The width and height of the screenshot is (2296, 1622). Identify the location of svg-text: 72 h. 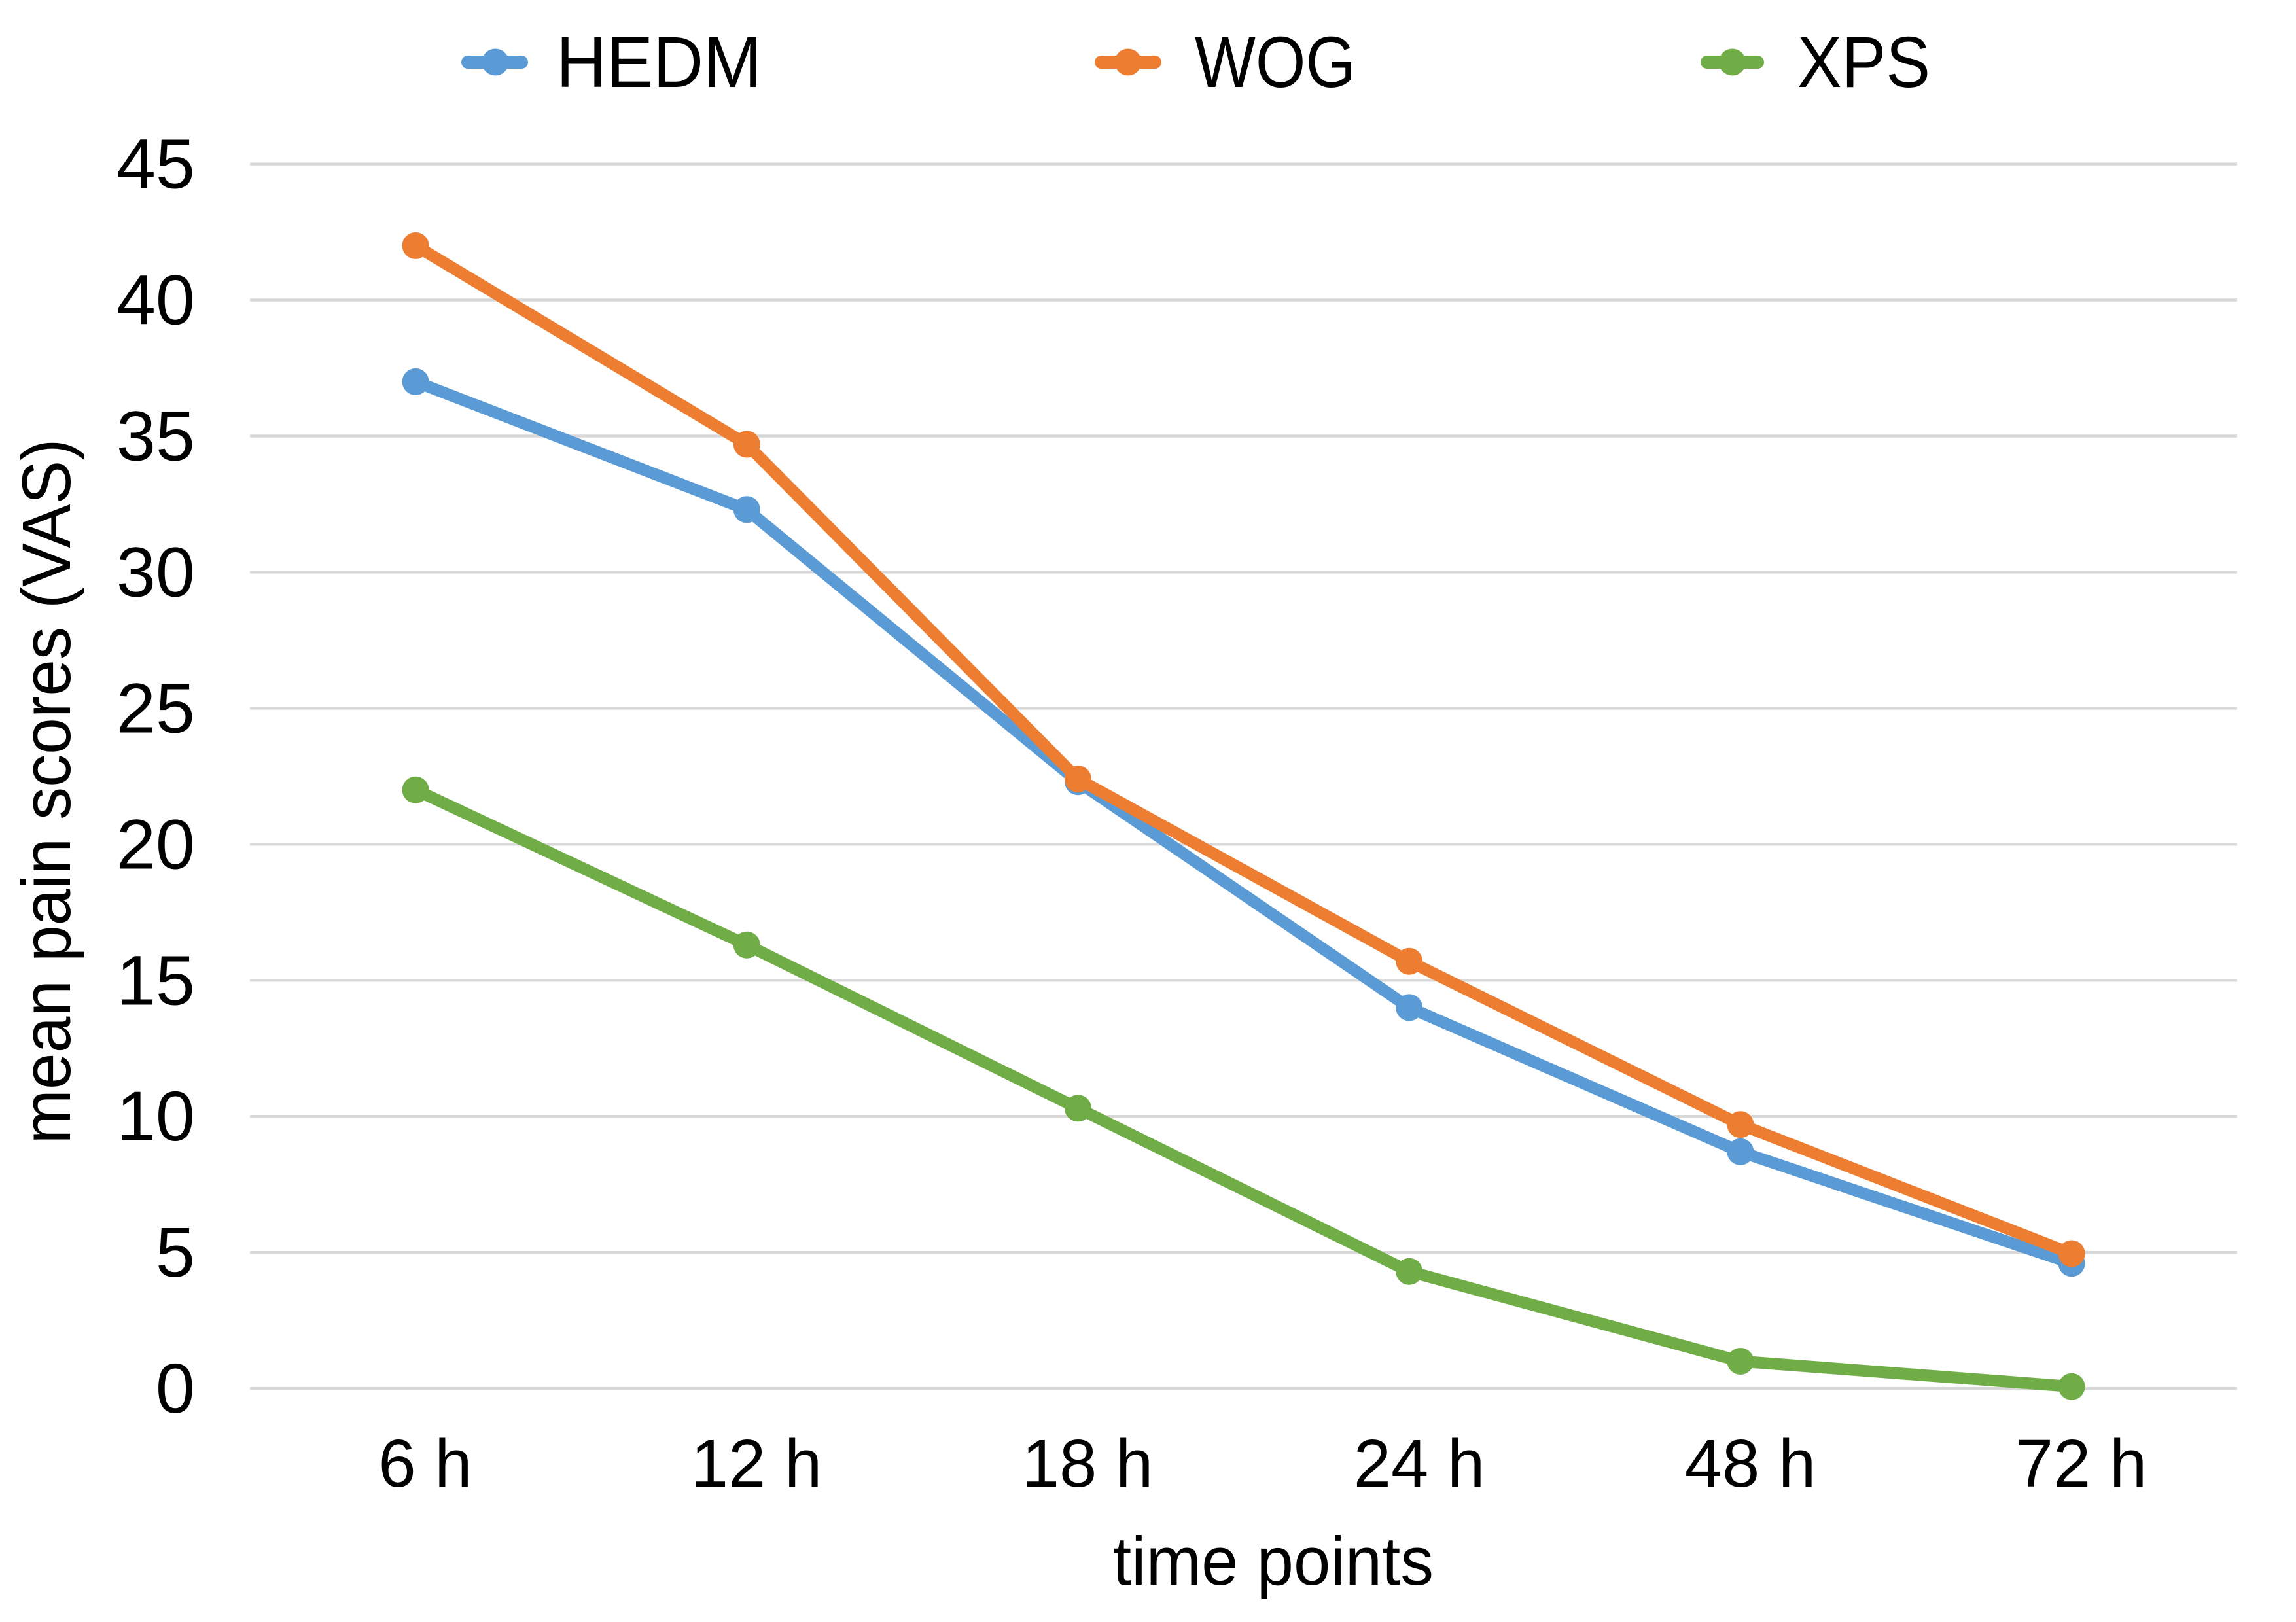
(2081, 1463).